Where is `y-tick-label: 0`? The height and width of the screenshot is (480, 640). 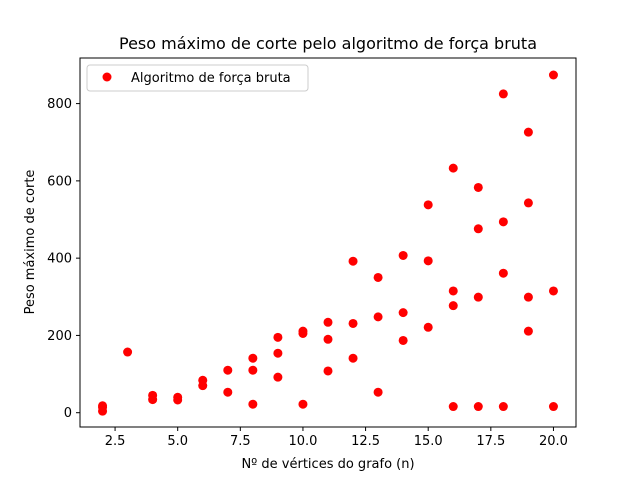
y-tick-label: 0 is located at coordinates (68, 413).